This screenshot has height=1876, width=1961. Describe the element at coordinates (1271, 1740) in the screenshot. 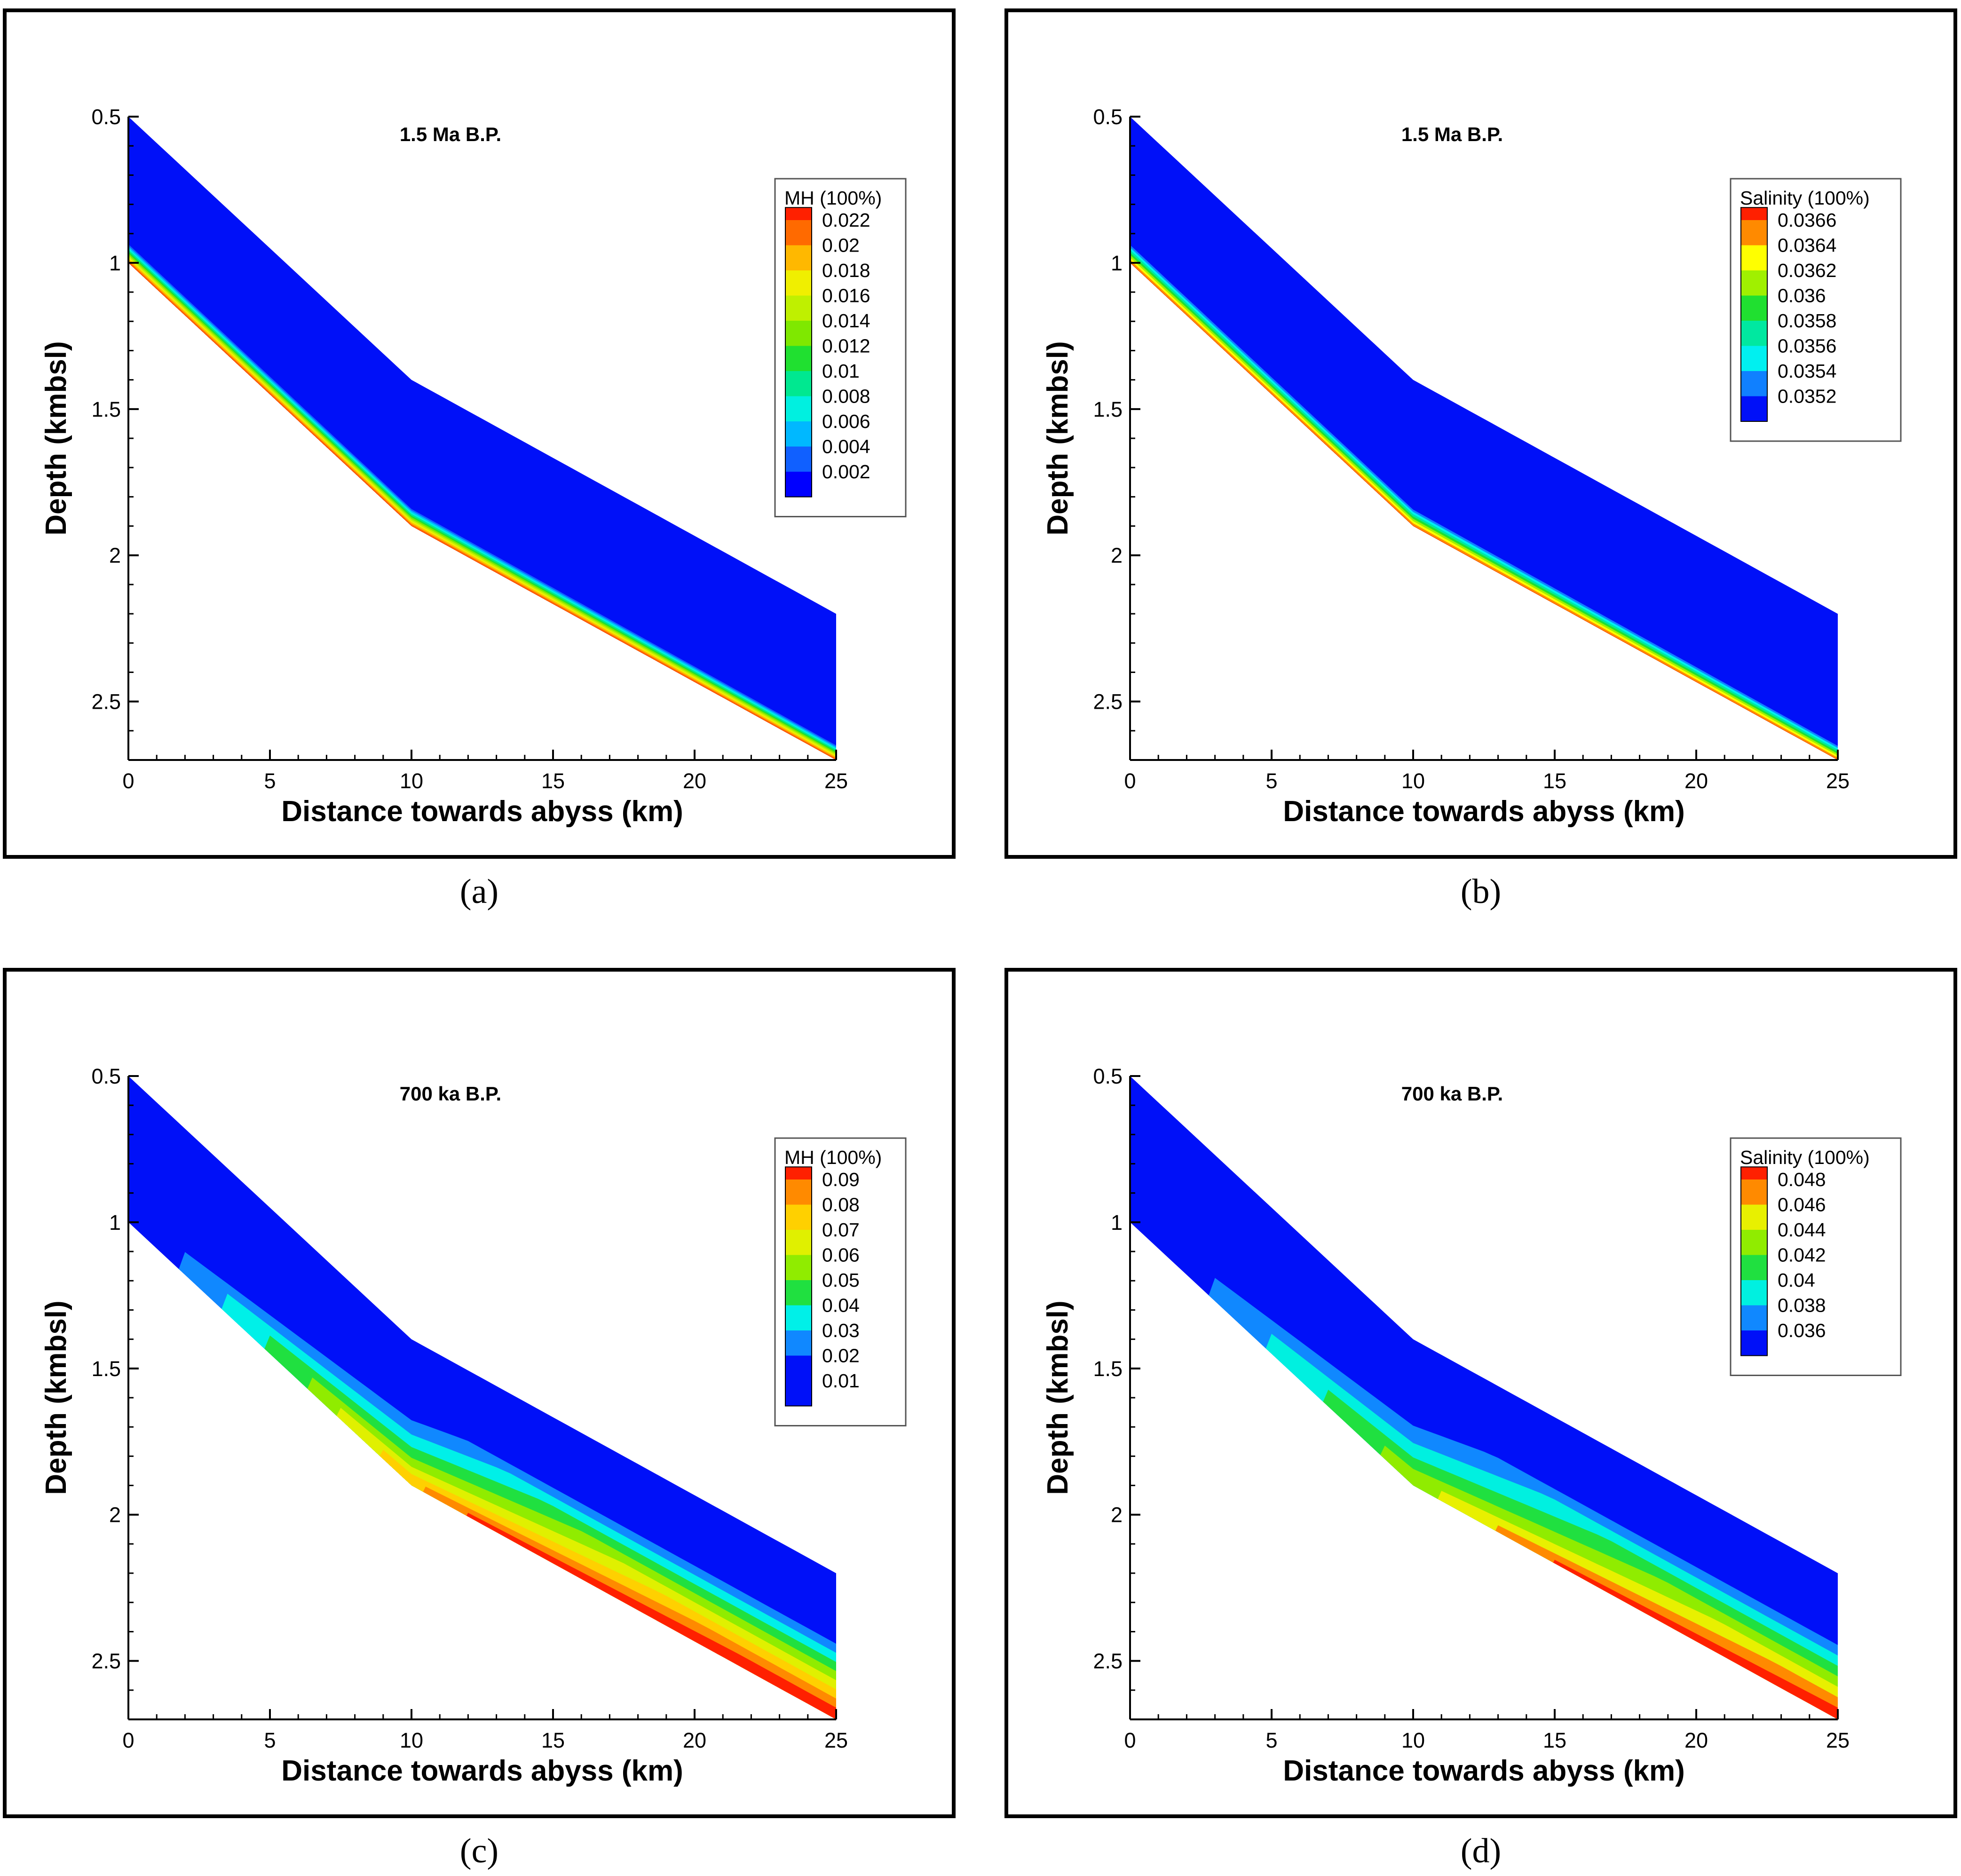

I see `x-tick-label: 5` at that location.